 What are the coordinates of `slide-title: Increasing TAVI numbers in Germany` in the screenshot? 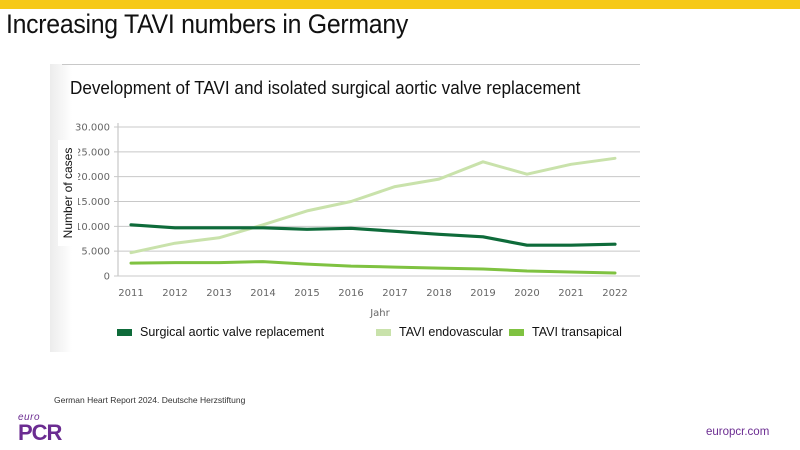 It's located at (207, 24).